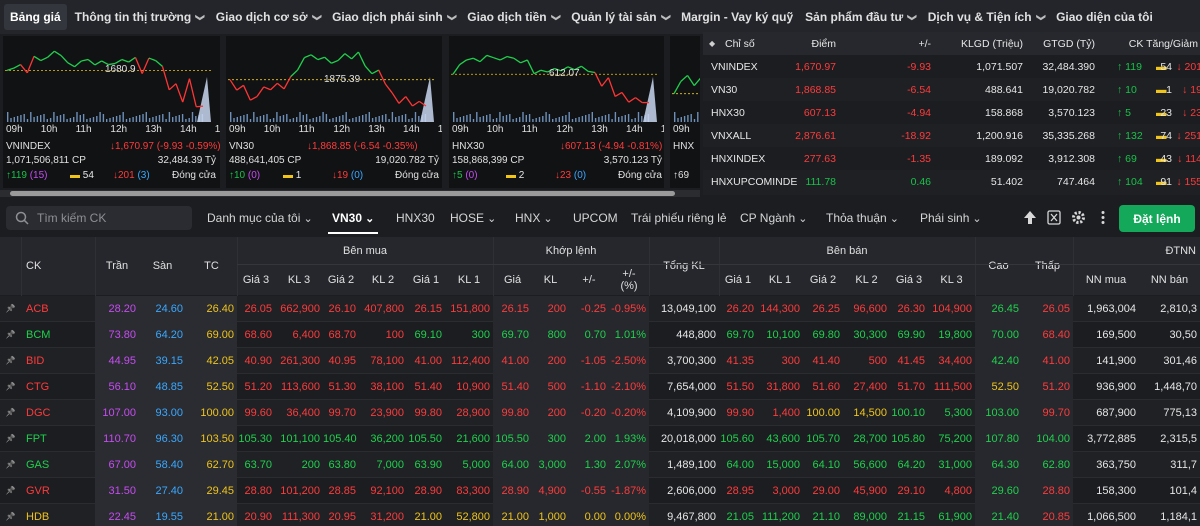 The height and width of the screenshot is (526, 1200). I want to click on col-header-total: Tổng KL, so click(684, 266).